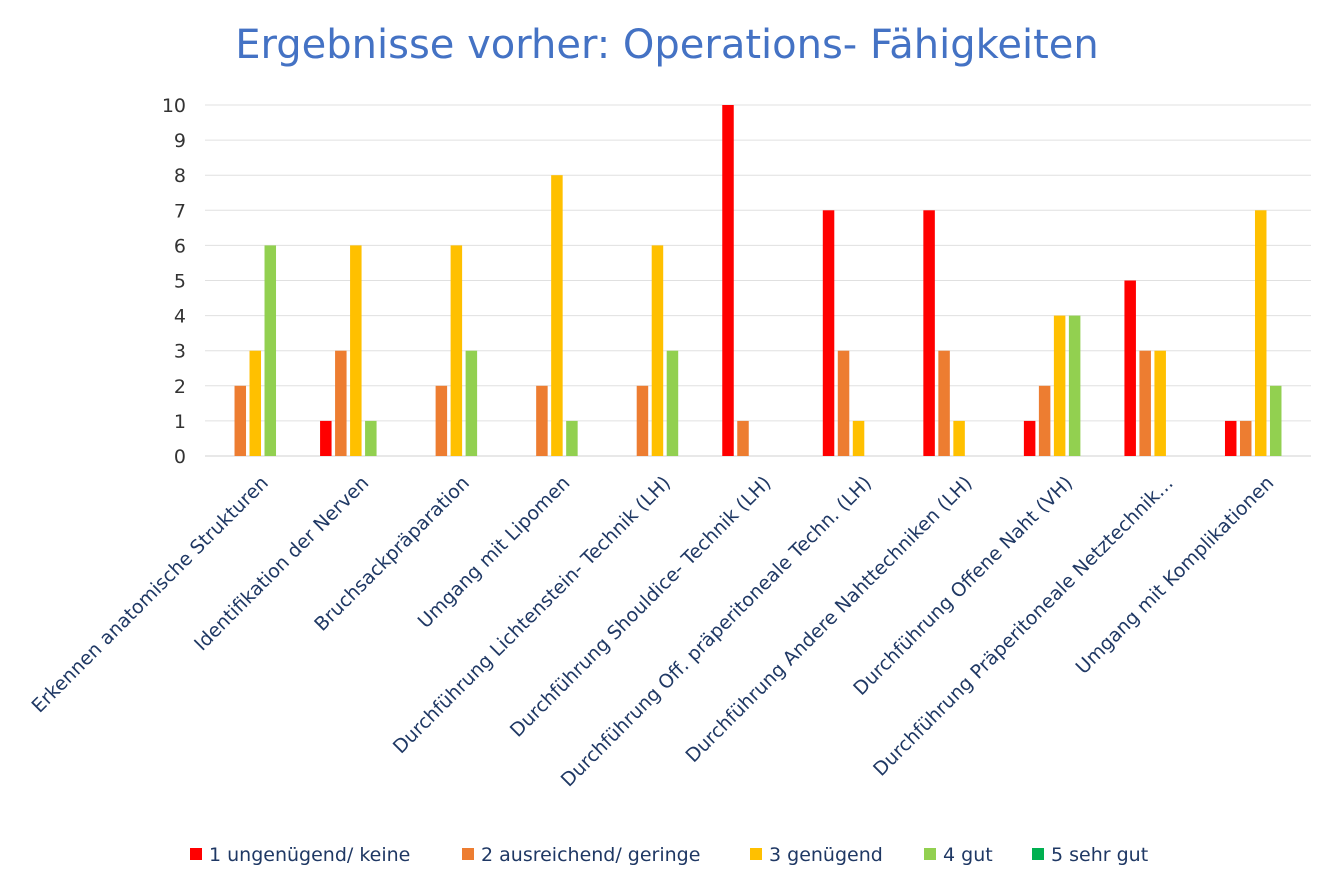 The image size is (1334, 889). I want to click on y-tick-label: 0, so click(180, 457).